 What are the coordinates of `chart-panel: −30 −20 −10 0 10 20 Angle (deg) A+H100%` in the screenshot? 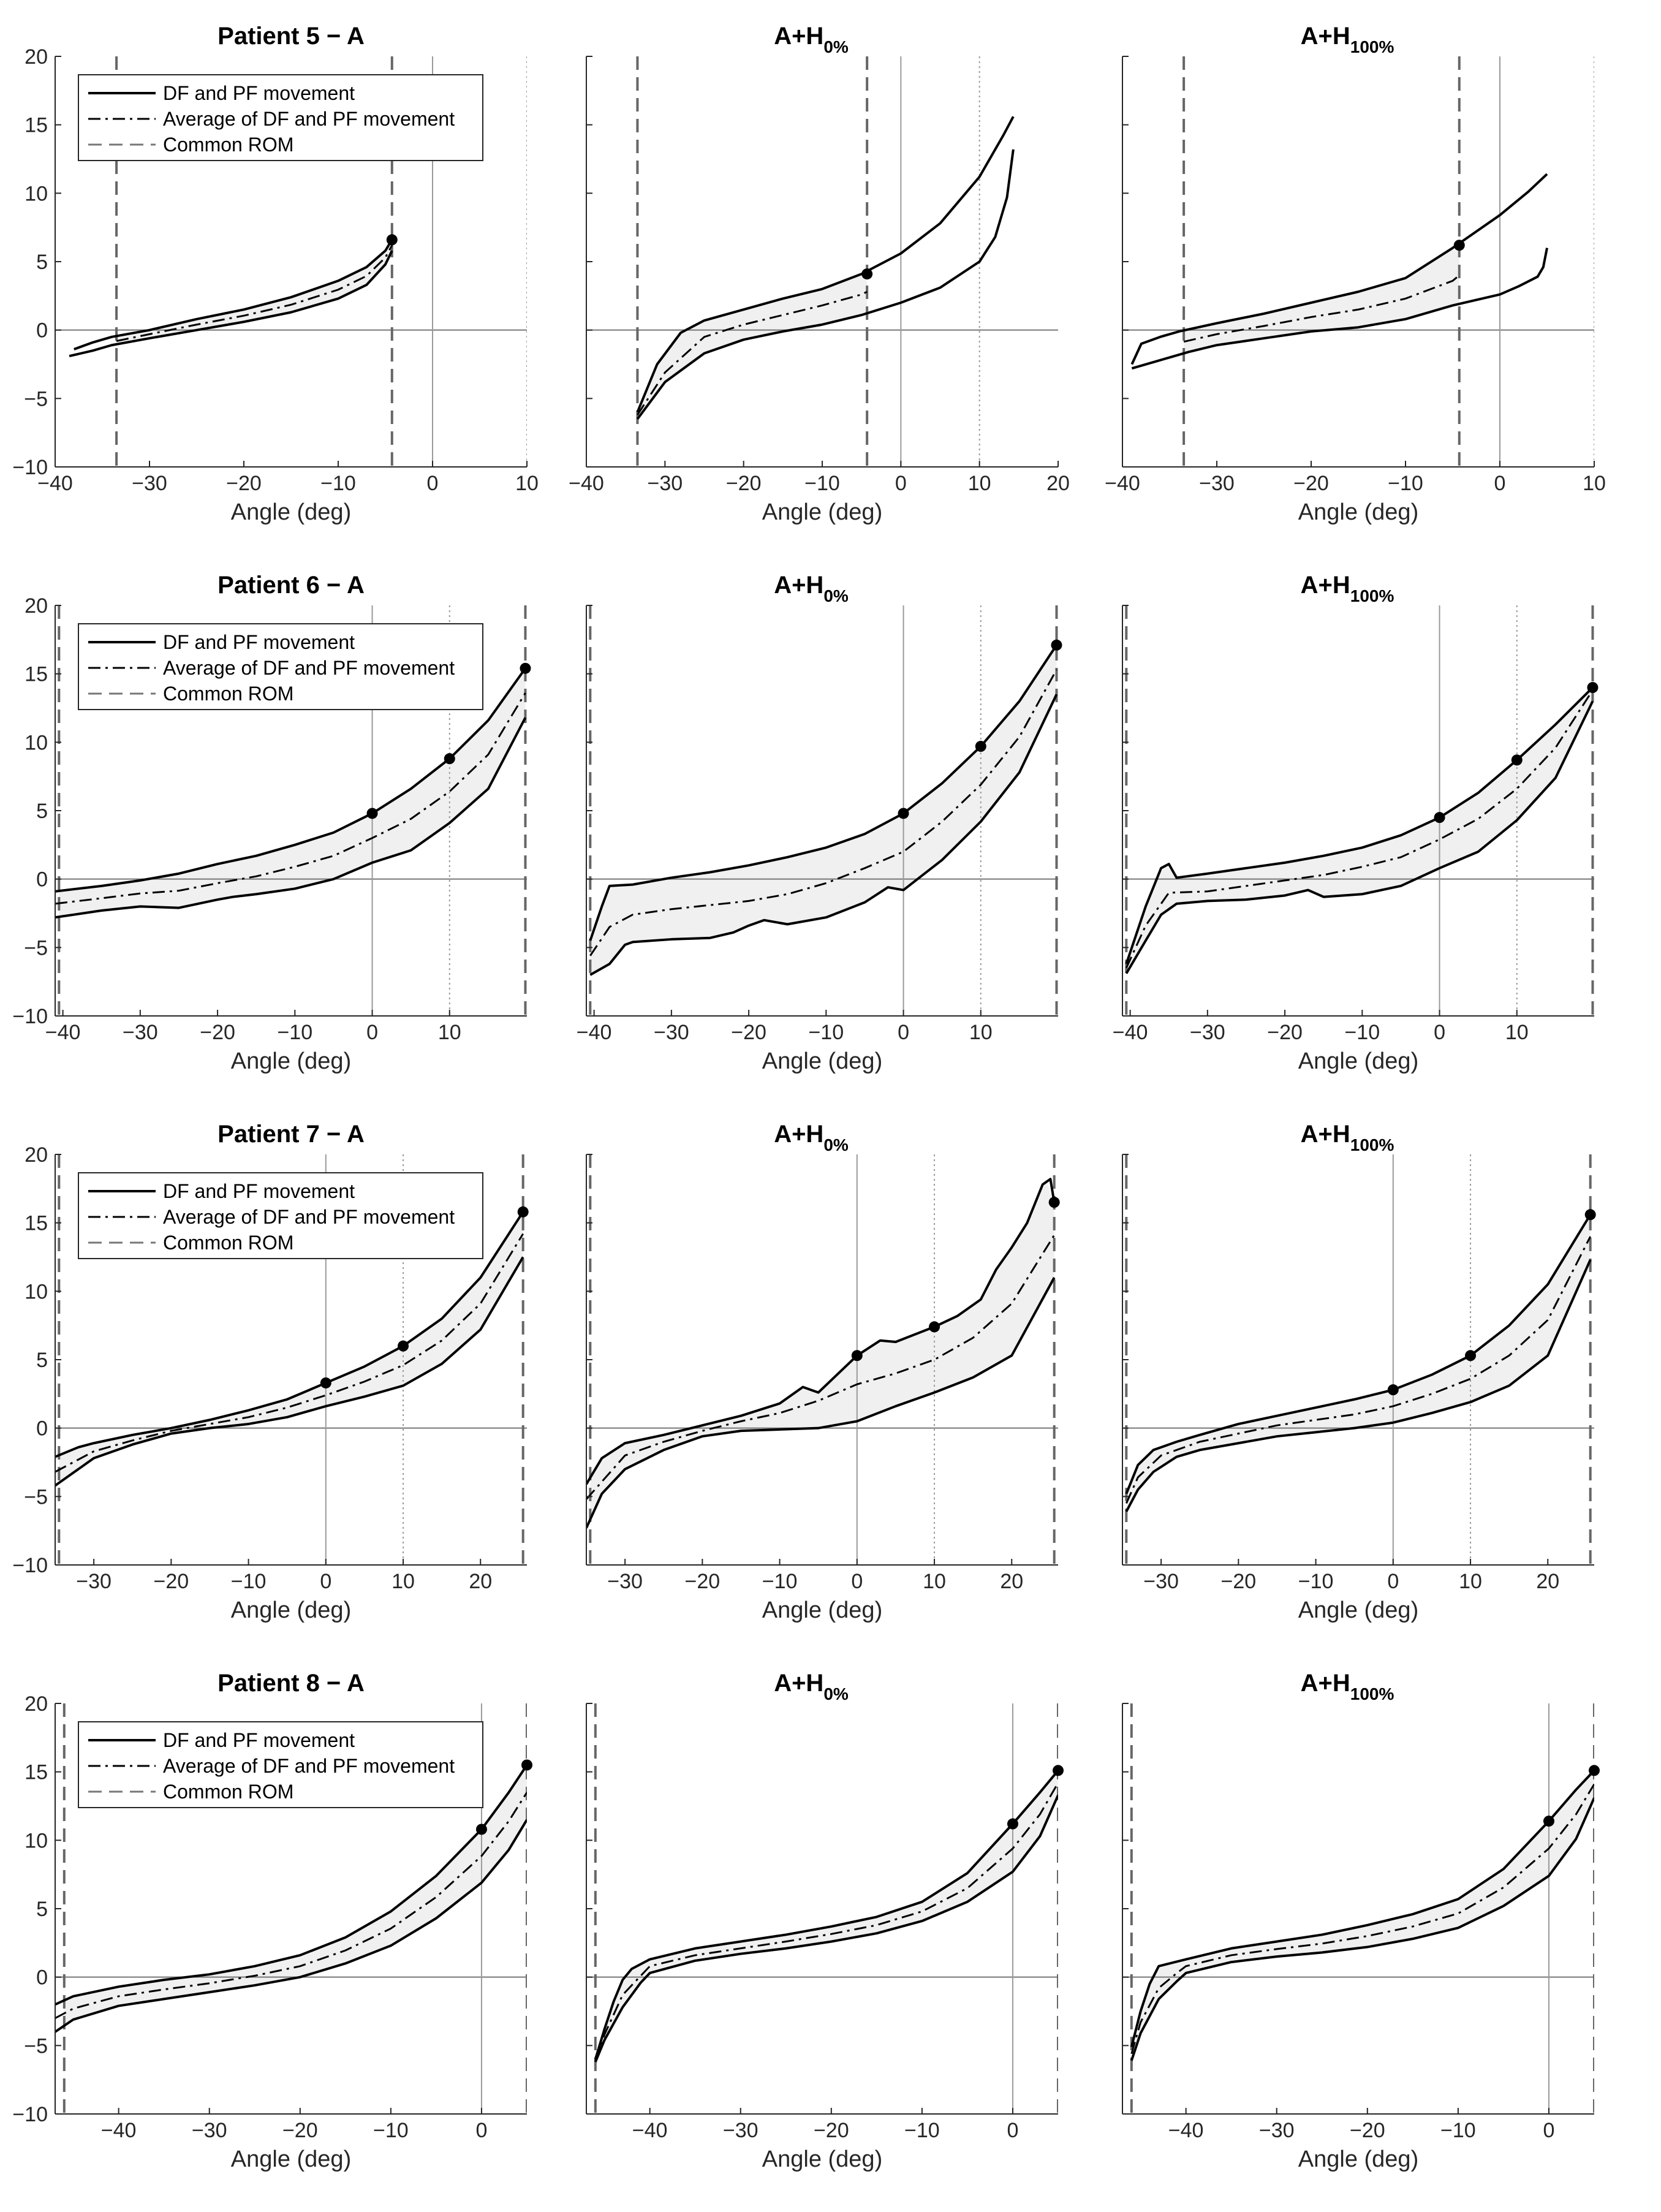 It's located at (1359, 1372).